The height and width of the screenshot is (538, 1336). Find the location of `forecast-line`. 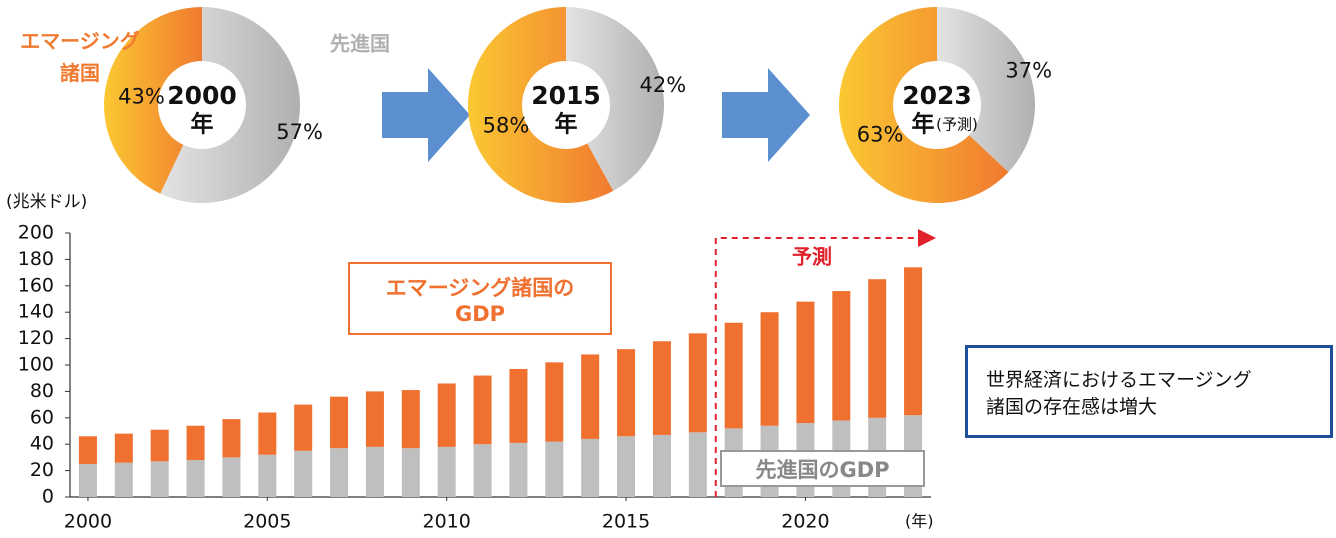

forecast-line is located at coordinates (818, 367).